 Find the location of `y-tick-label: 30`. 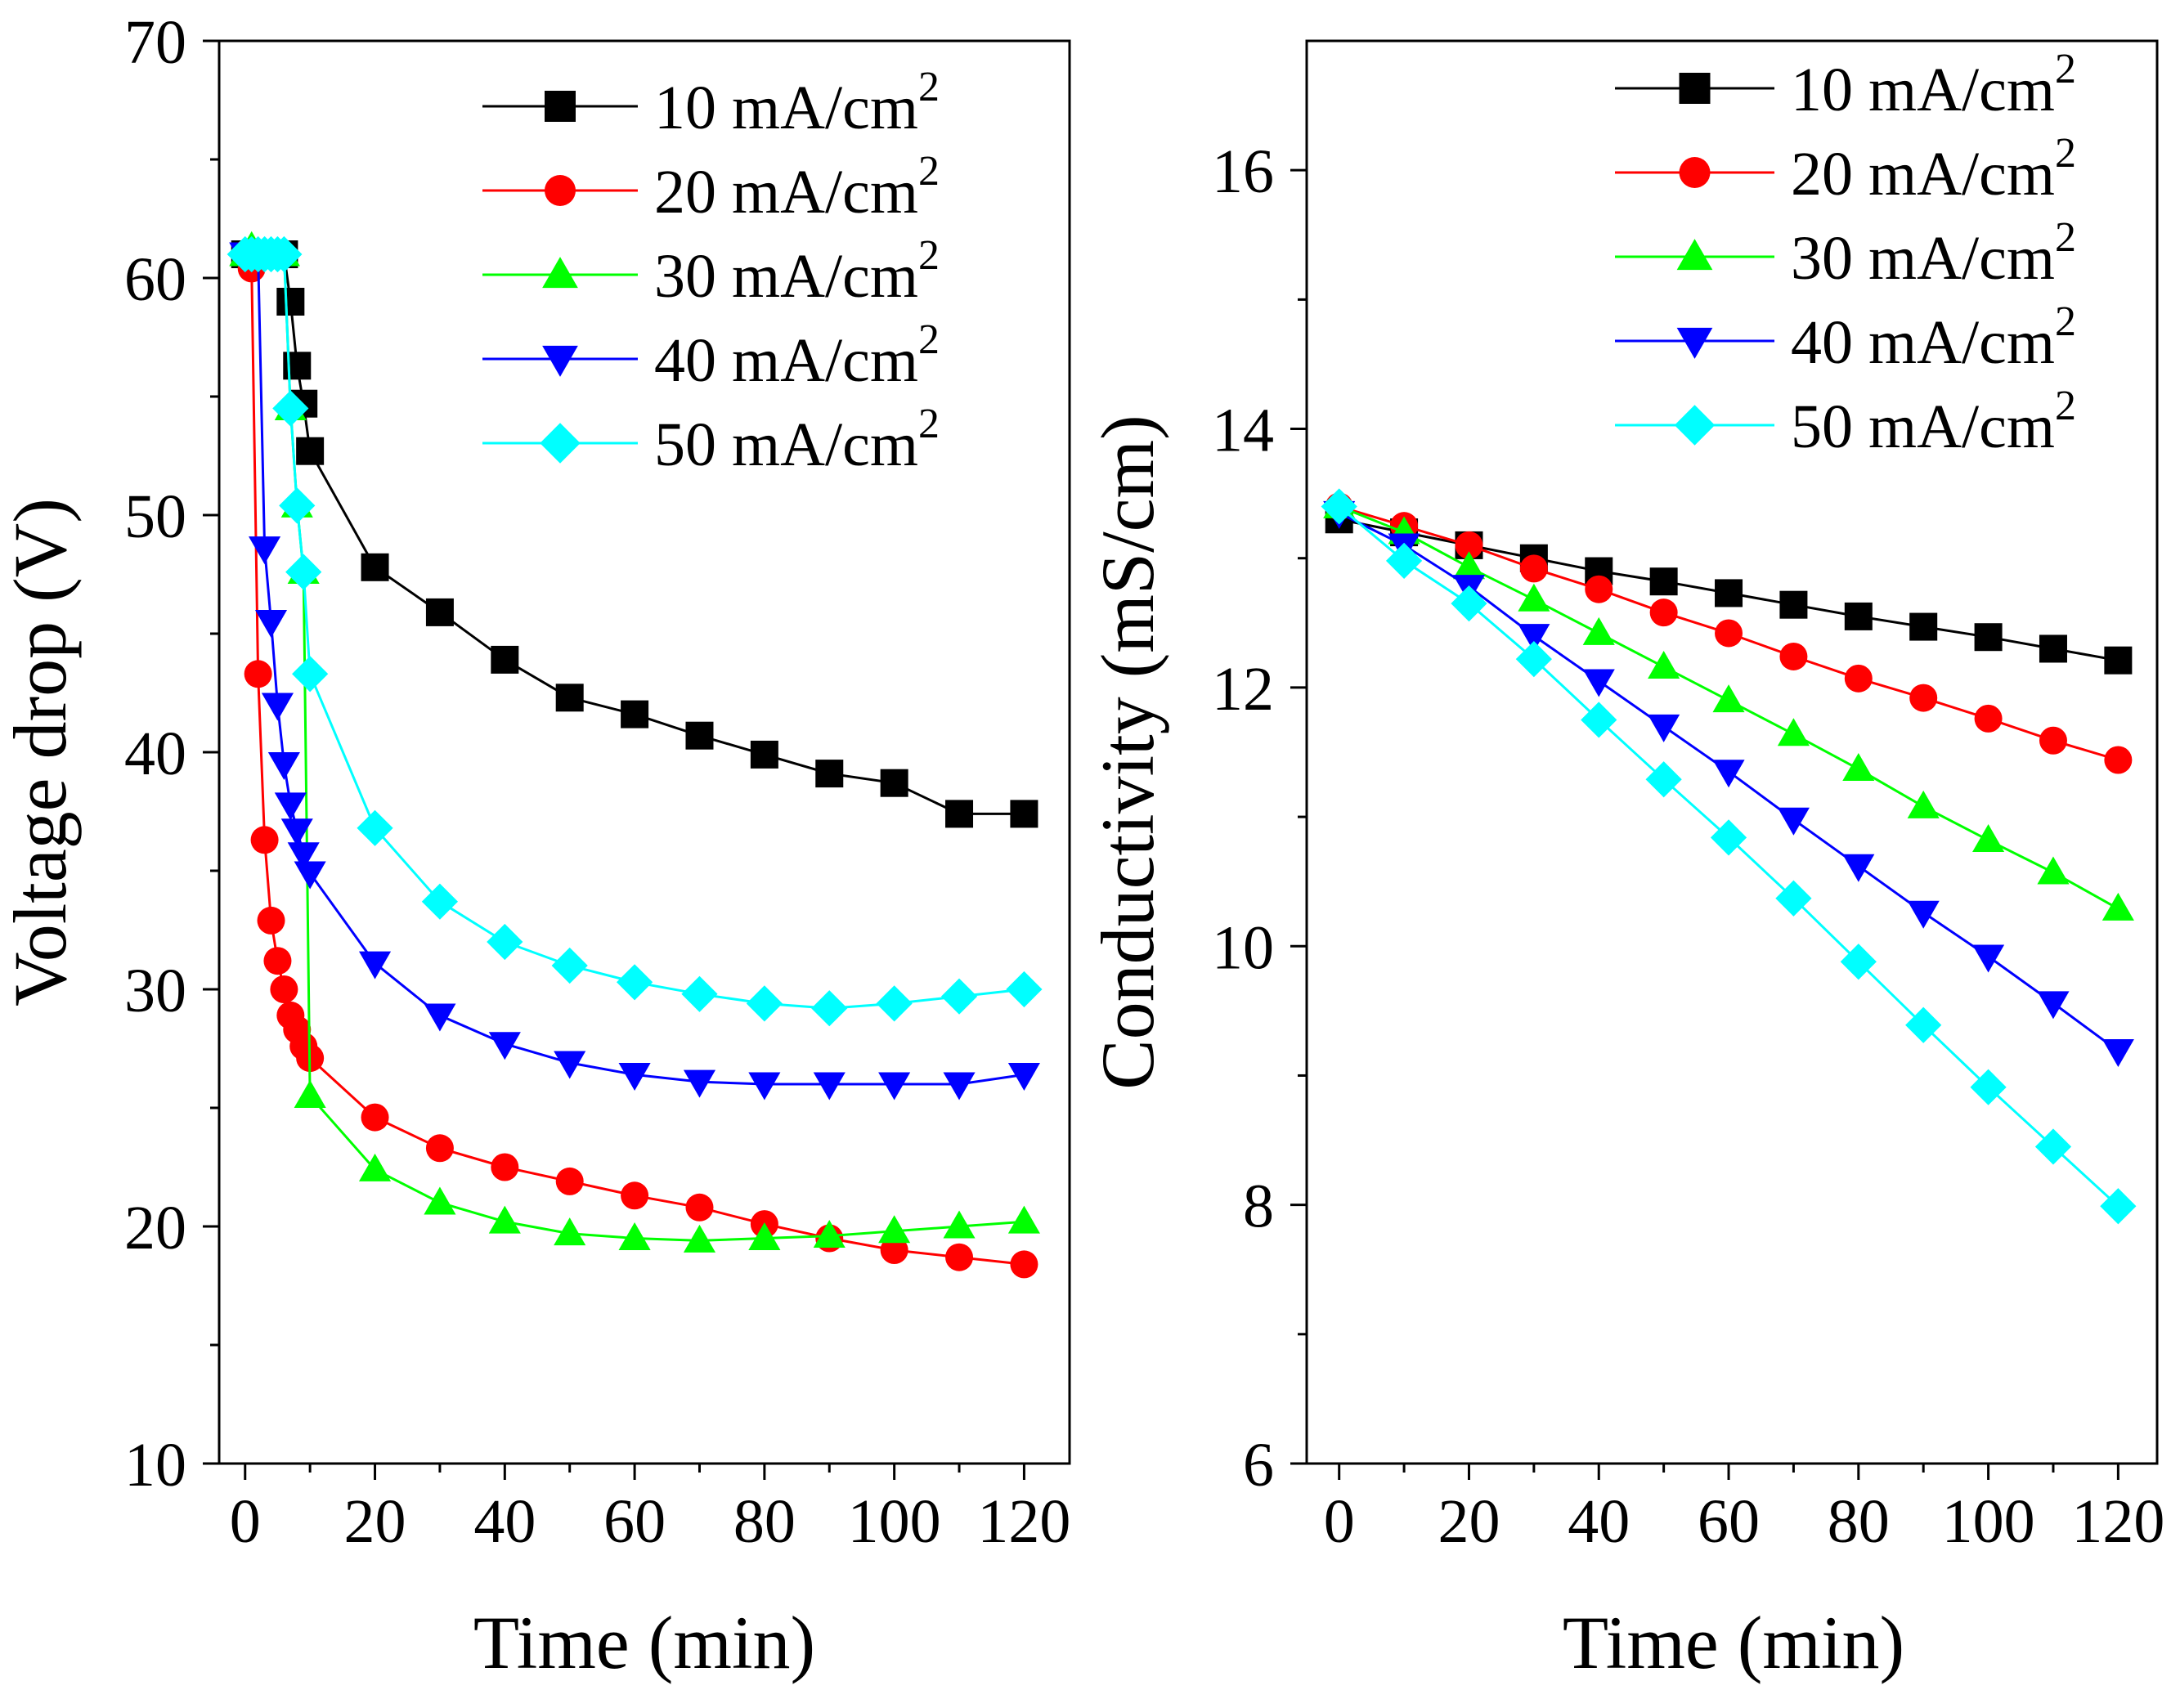

y-tick-label: 30 is located at coordinates (155, 991).